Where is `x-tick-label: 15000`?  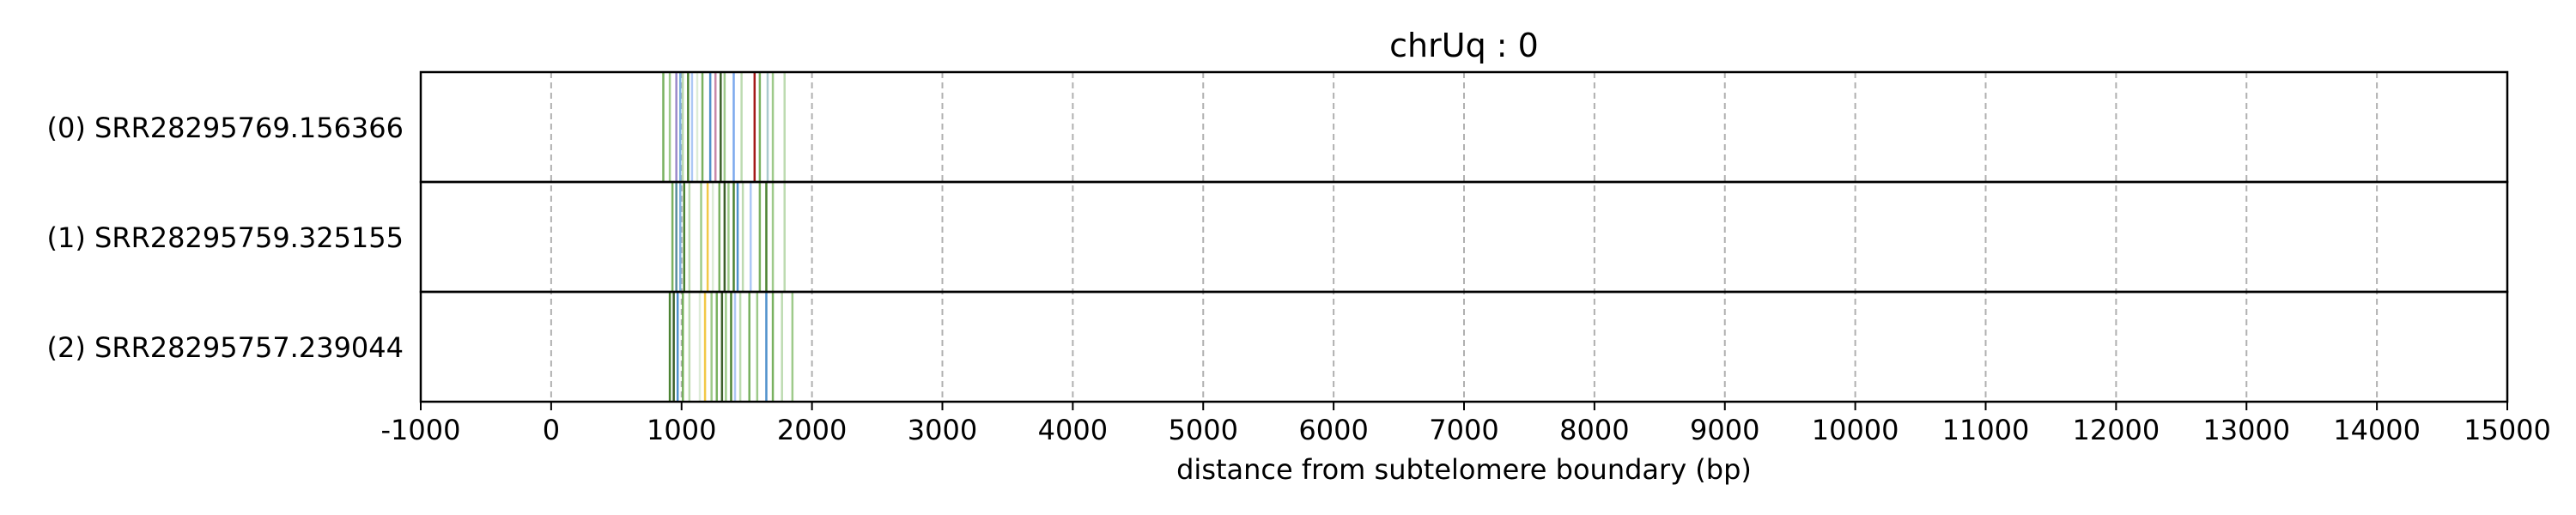
x-tick-label: 15000 is located at coordinates (2507, 430).